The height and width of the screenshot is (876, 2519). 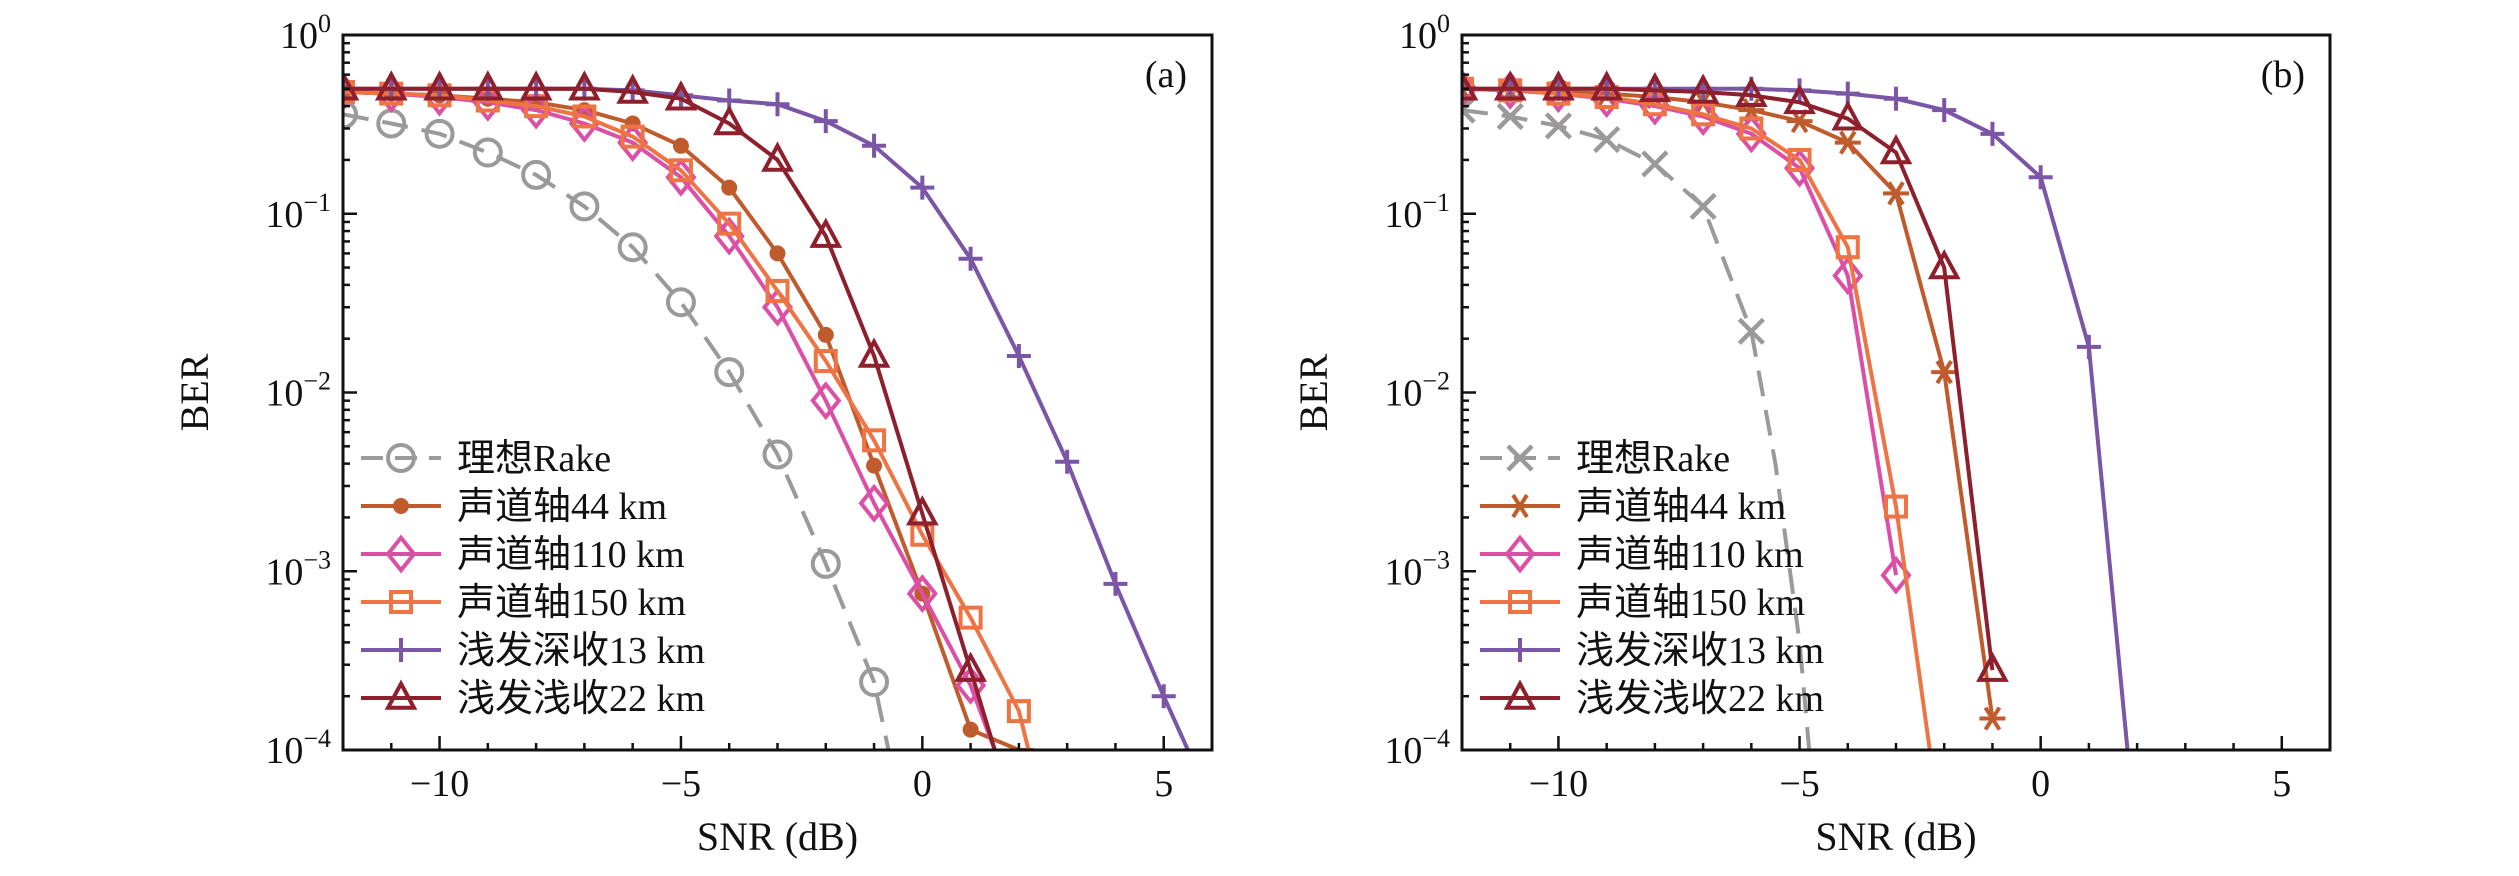 What do you see at coordinates (1417, 391) in the screenshot?
I see `y-tick-label: 10⁻²` at bounding box center [1417, 391].